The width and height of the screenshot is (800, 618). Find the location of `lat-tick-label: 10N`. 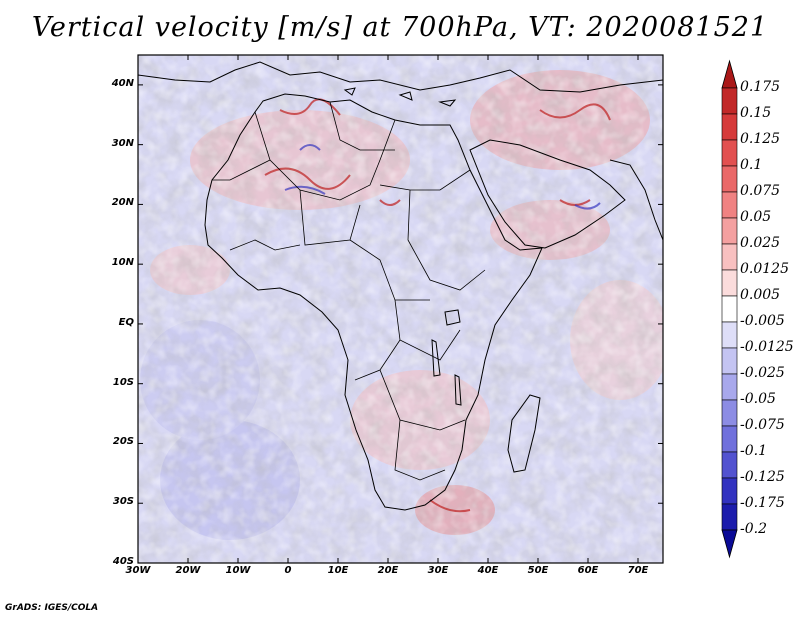

lat-tick-label: 10N is located at coordinates (122, 263).